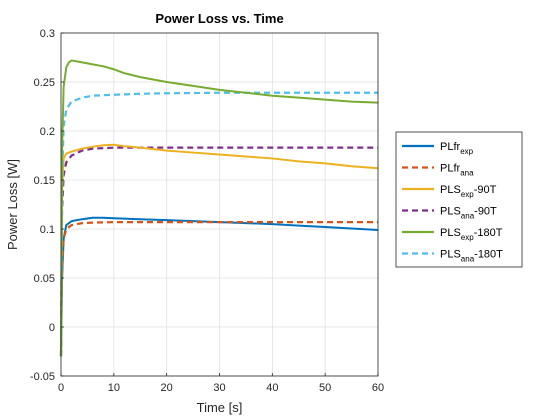  I want to click on legend-entry: PLSana-180T, so click(471, 256).